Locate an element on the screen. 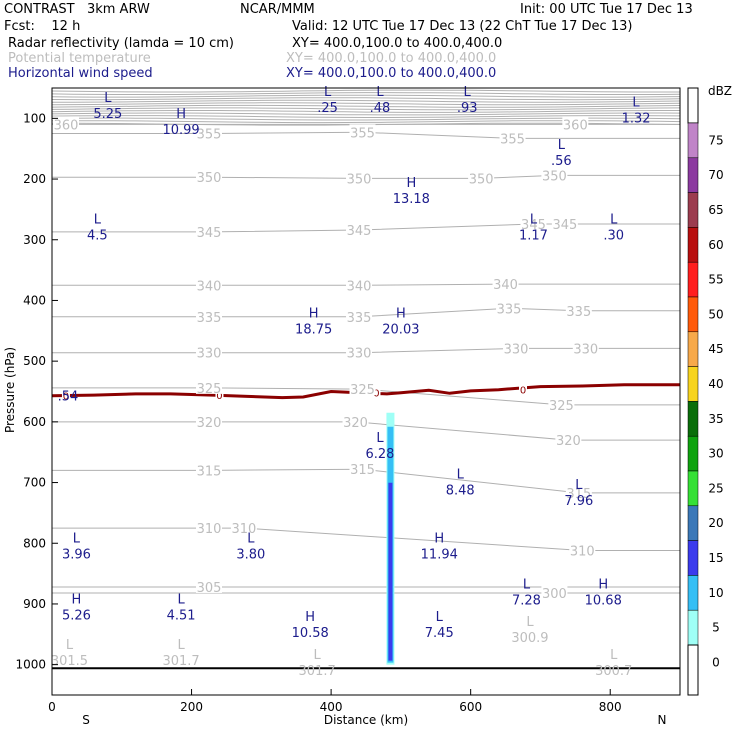 The width and height of the screenshot is (740, 740). wind-extremum-value: 13.18 is located at coordinates (411, 199).